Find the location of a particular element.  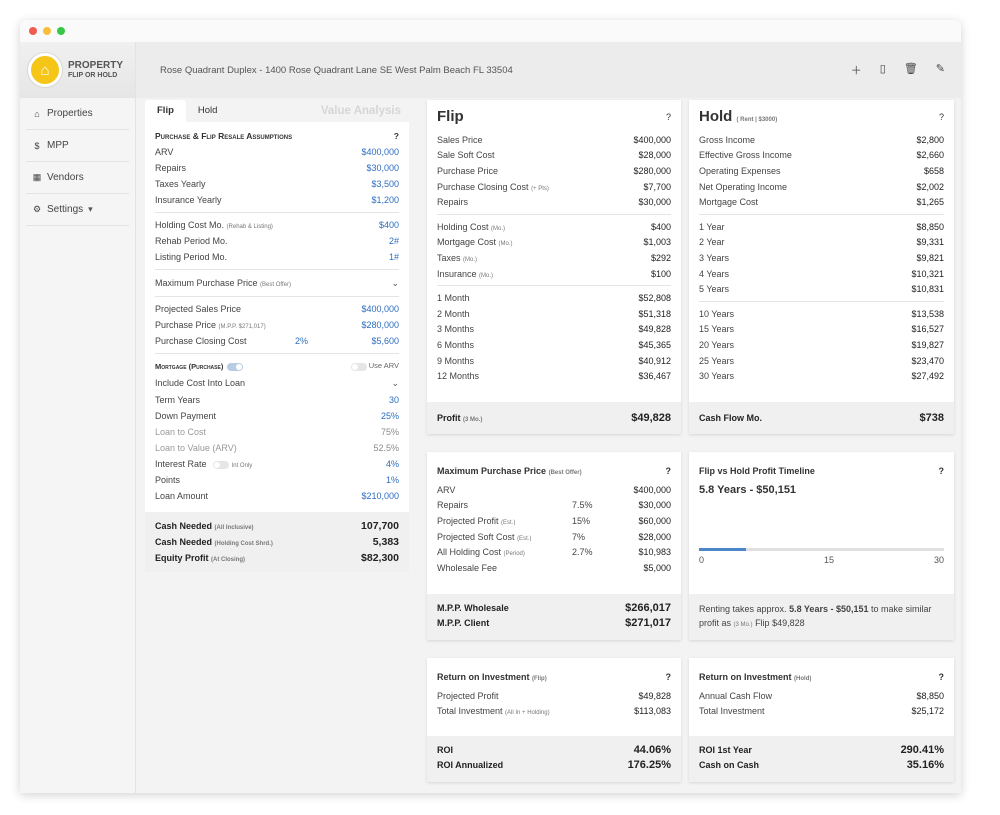

hold-title-note: ( Rent | $3000) is located at coordinates (757, 120).